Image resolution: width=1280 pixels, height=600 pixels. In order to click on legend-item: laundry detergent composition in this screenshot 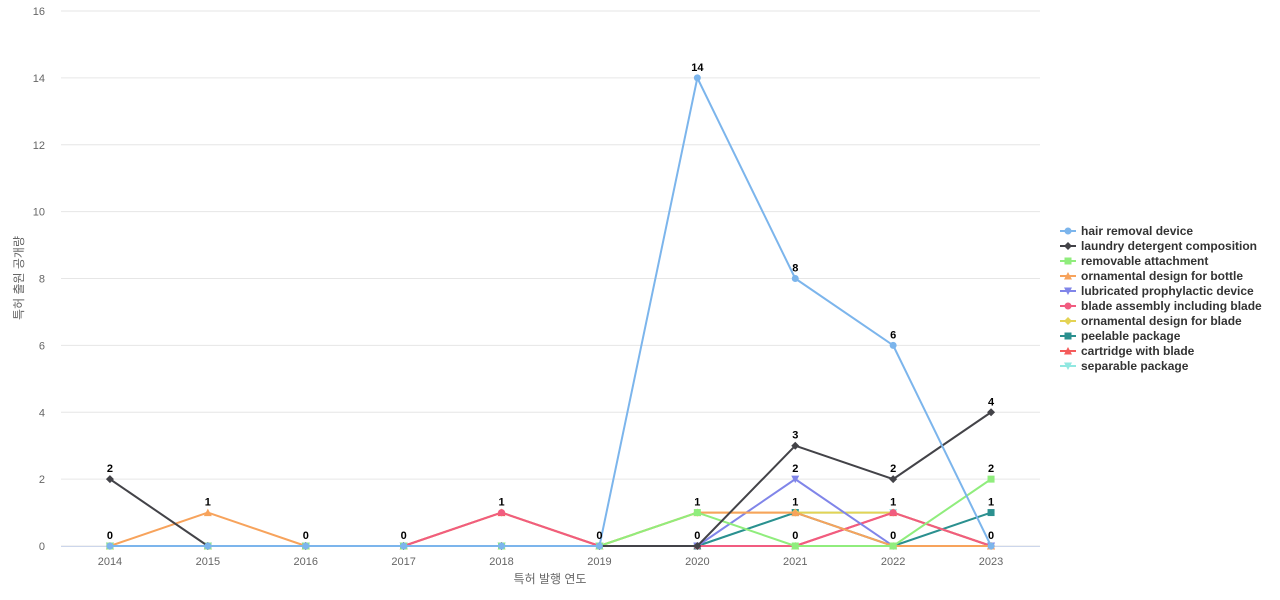, I will do `click(1158, 246)`.